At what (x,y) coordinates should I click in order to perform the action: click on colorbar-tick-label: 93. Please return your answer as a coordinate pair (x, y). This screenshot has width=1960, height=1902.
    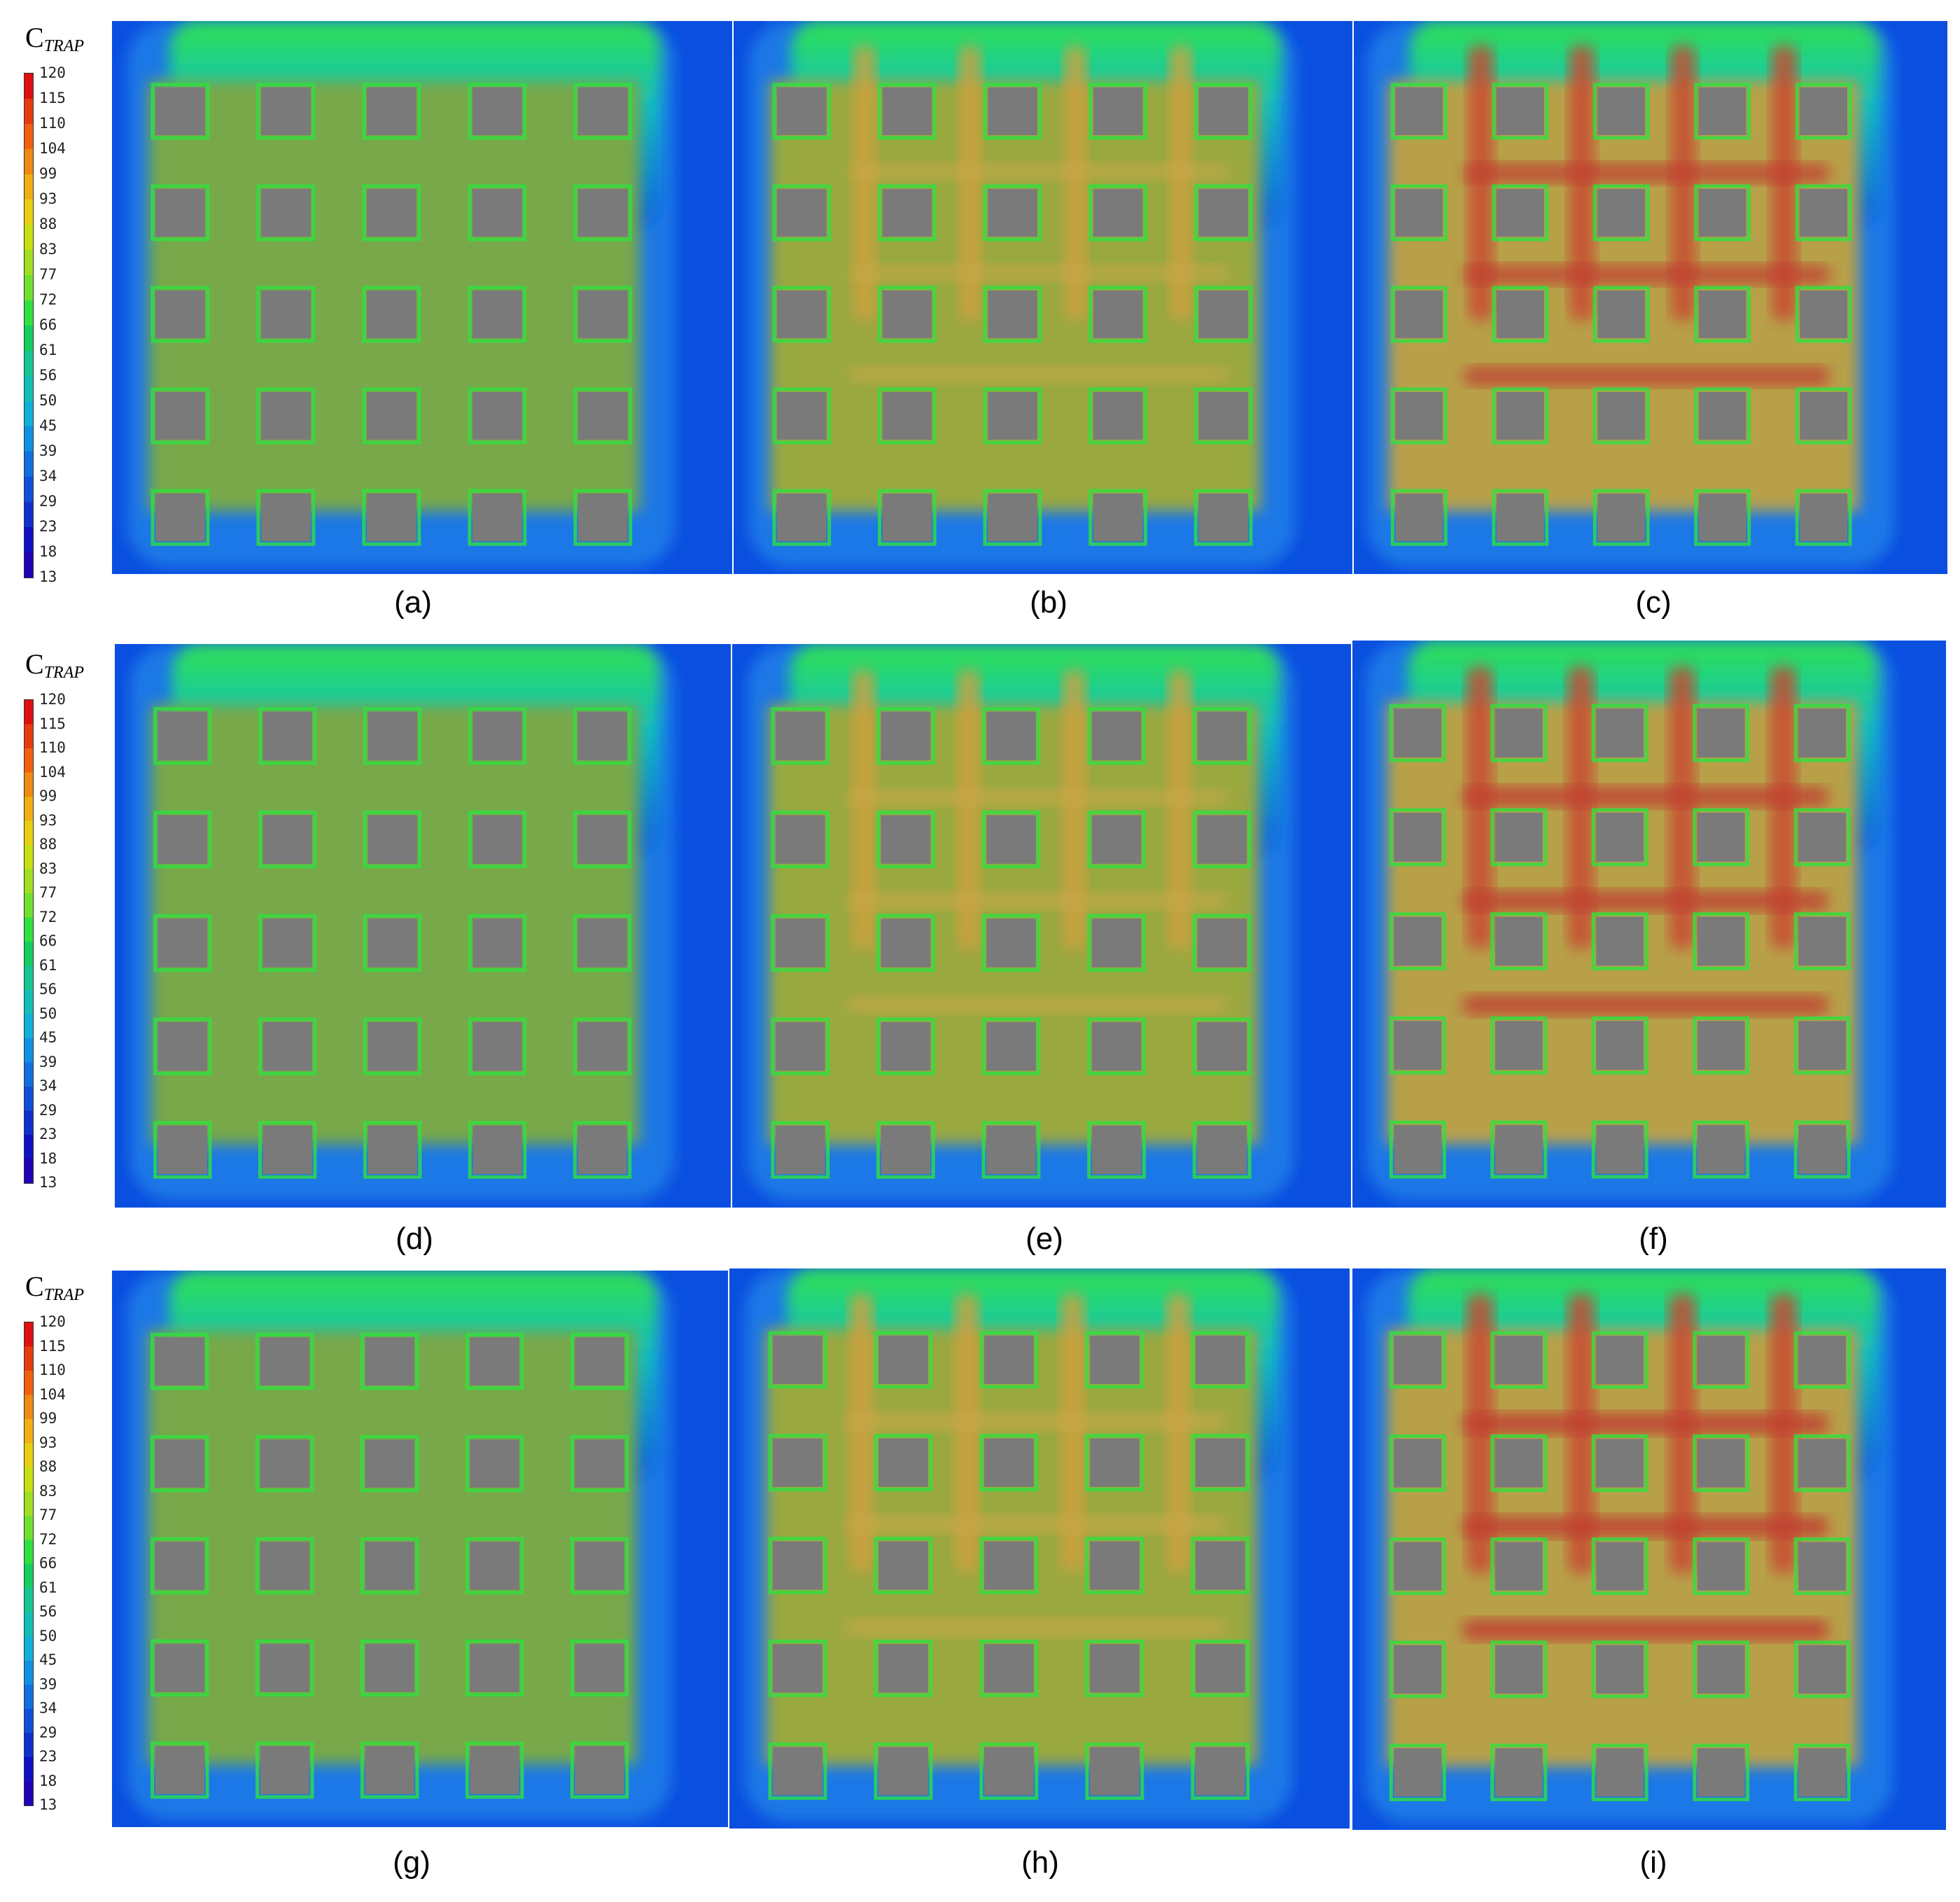
    Looking at the image, I should click on (48, 198).